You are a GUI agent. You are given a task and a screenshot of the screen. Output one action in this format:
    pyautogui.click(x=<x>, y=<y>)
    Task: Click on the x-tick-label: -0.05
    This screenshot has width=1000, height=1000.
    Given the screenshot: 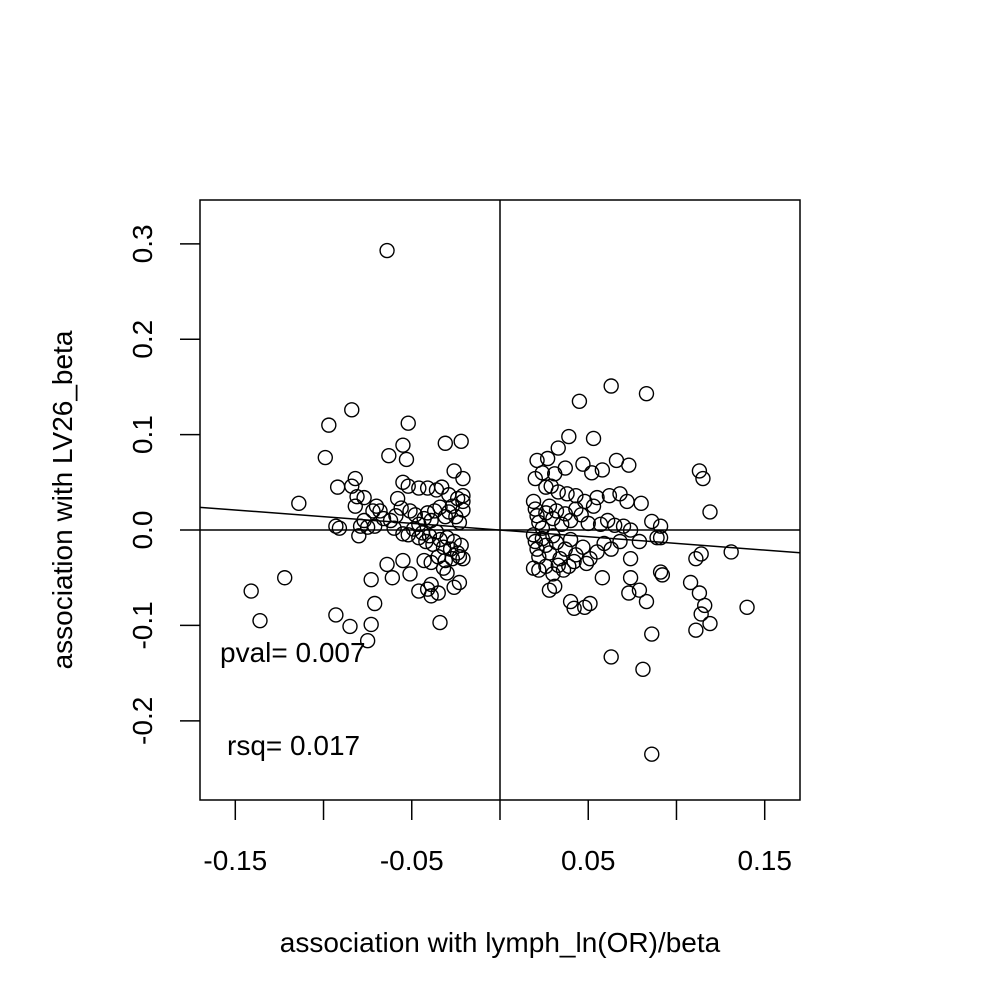 What is the action you would take?
    pyautogui.click(x=412, y=860)
    